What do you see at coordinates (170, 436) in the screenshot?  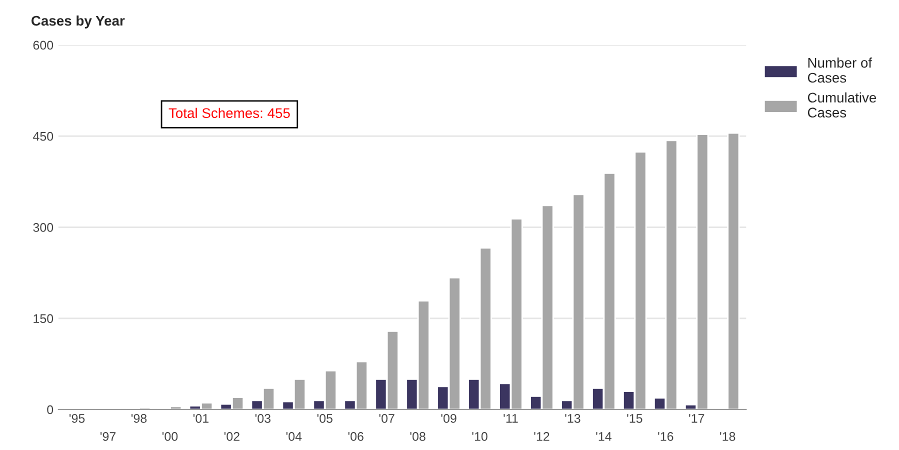 I see `x-tick-label: '00` at bounding box center [170, 436].